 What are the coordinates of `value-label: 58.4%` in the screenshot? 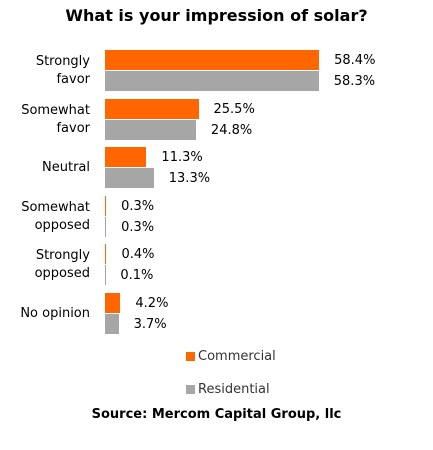 It's located at (355, 60).